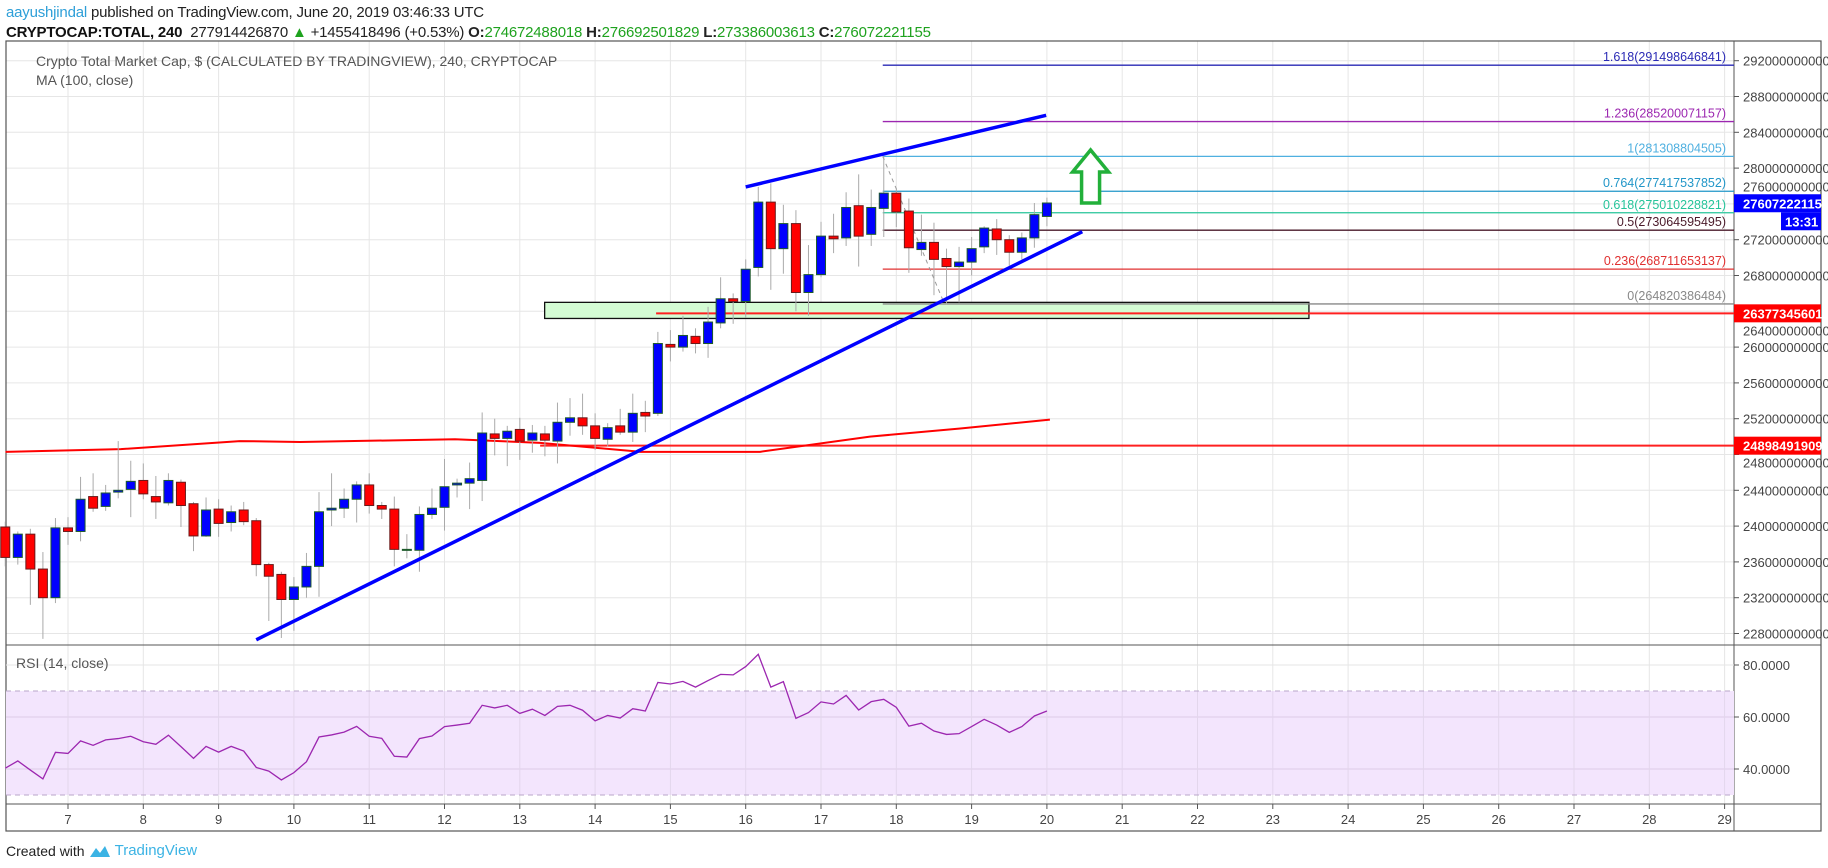 The height and width of the screenshot is (868, 1828). Describe the element at coordinates (526, 717) in the screenshot. I see `rsi-line` at that location.